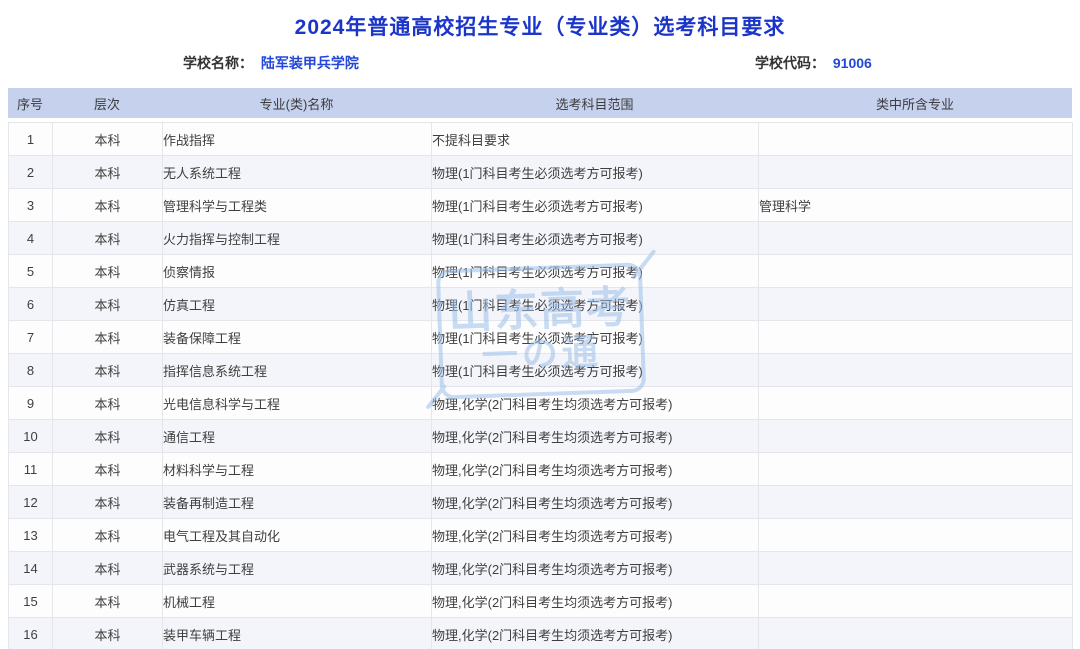 This screenshot has width=1080, height=649. Describe the element at coordinates (540, 120) in the screenshot. I see `table-header-gap` at that location.